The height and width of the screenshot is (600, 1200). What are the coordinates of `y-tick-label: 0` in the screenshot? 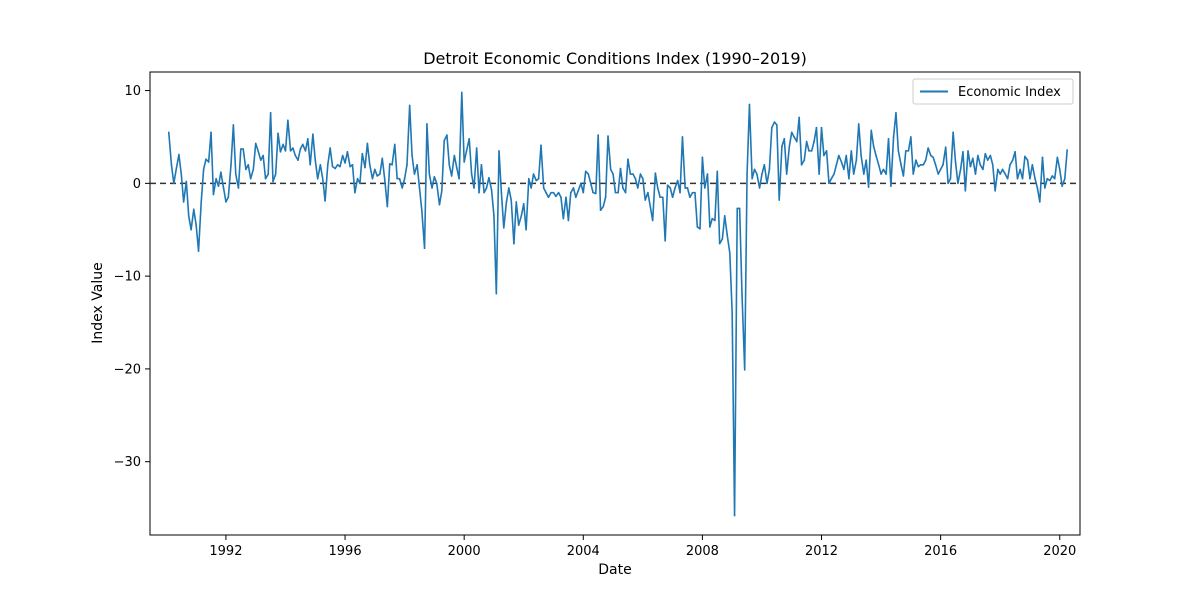 It's located at (137, 184).